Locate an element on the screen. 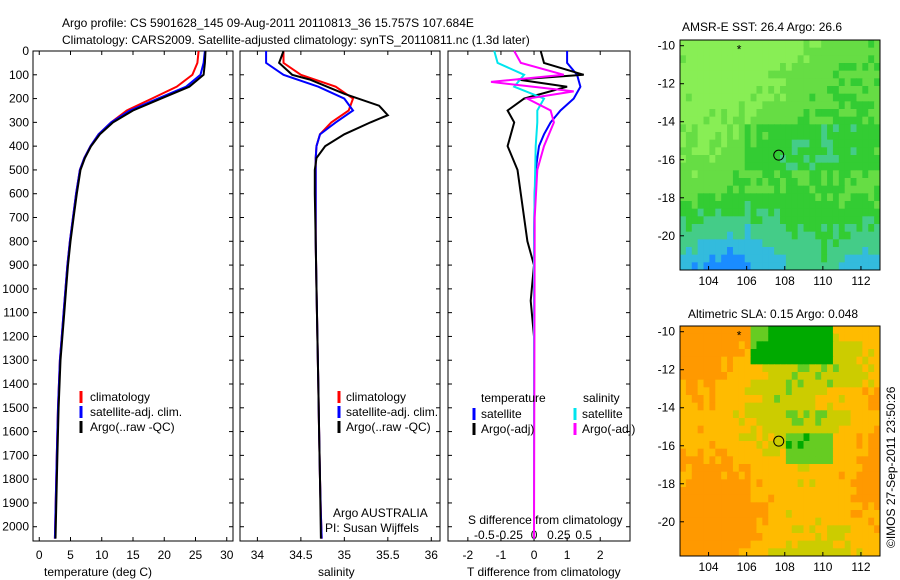 This screenshot has width=900, height=580. temperature-ytick-label: 300 is located at coordinates (19, 122).